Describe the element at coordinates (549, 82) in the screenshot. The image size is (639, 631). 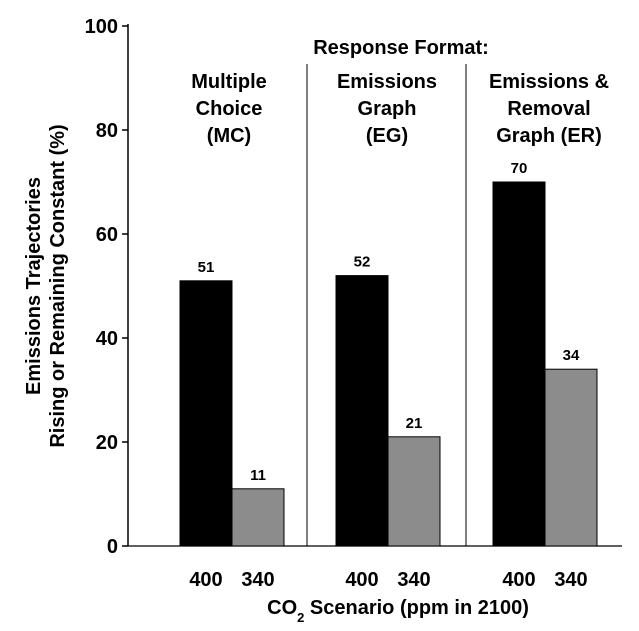
I see `group-label: Emissions &` at that location.